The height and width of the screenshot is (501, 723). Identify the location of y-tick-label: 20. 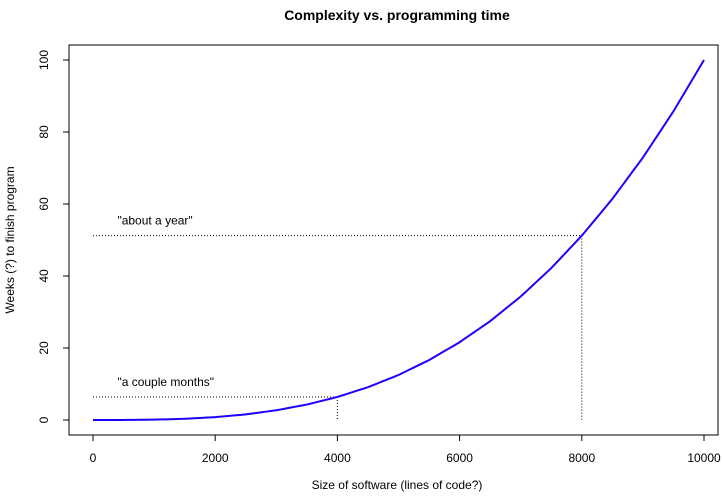
(44, 348).